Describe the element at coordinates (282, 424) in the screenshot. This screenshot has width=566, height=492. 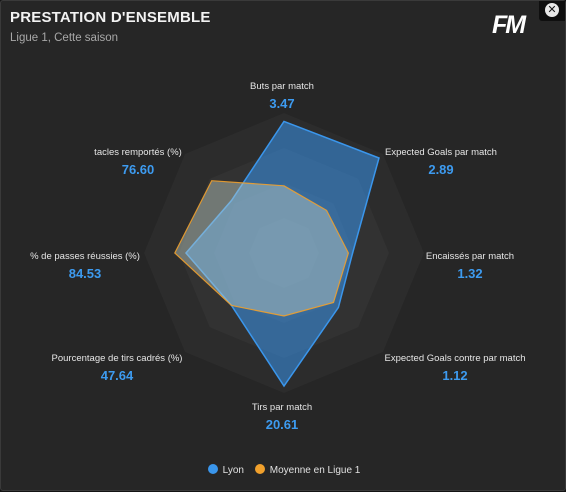
I see `axis-value: 20.61` at that location.